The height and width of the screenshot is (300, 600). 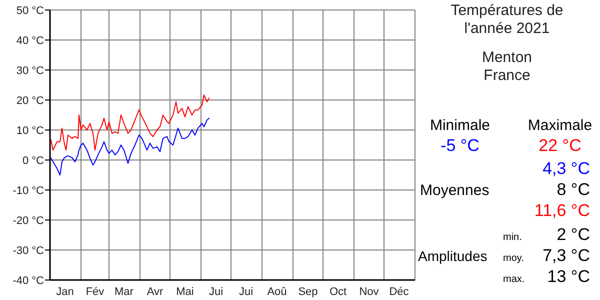 I want to click on text: 13 °C, so click(x=568, y=276).